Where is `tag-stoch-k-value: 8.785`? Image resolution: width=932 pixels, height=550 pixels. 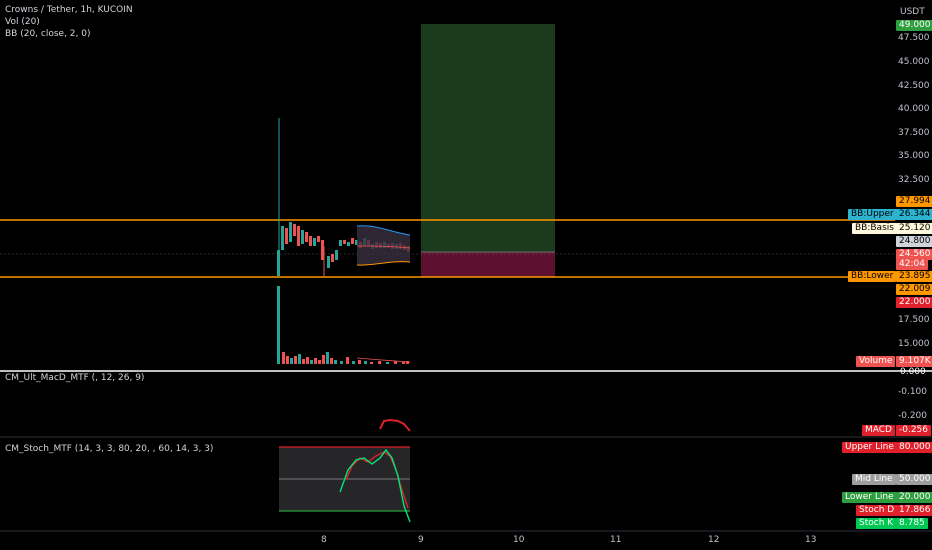
tag-stoch-k-value: 8.785 is located at coordinates (912, 523).